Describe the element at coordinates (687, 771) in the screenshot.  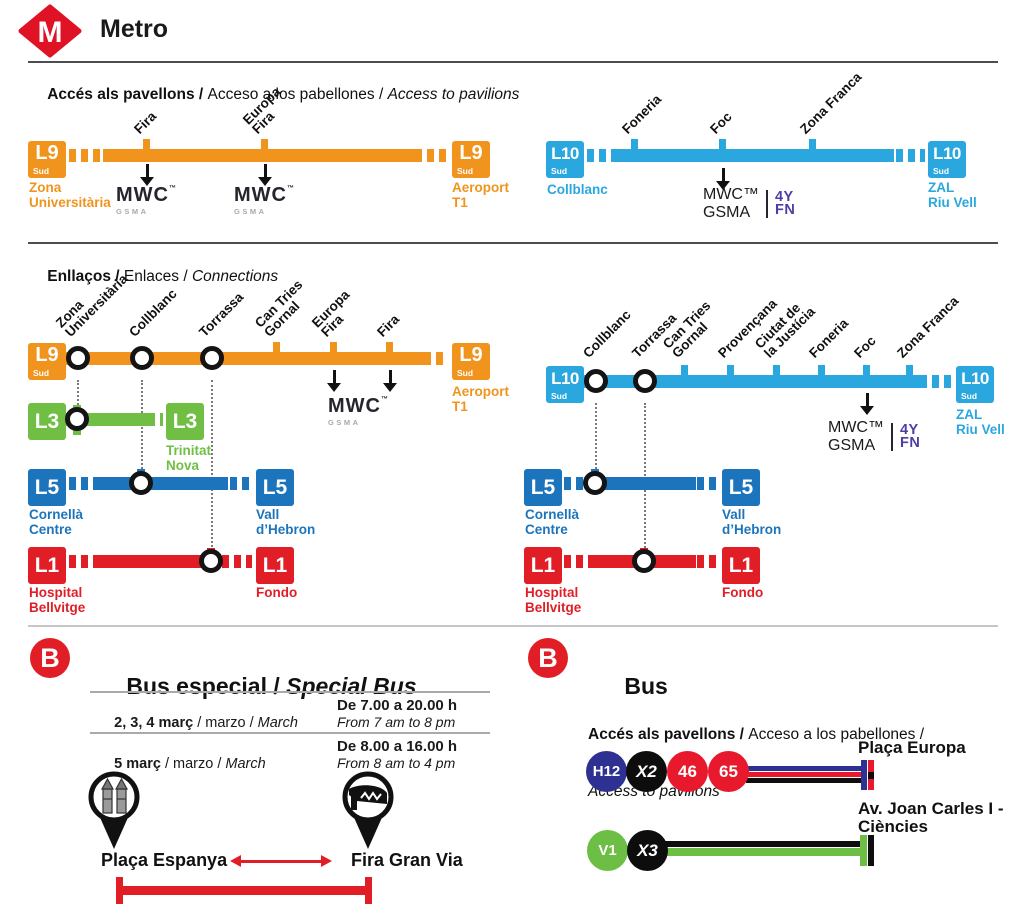
I see `bus-badge-46: 46` at that location.